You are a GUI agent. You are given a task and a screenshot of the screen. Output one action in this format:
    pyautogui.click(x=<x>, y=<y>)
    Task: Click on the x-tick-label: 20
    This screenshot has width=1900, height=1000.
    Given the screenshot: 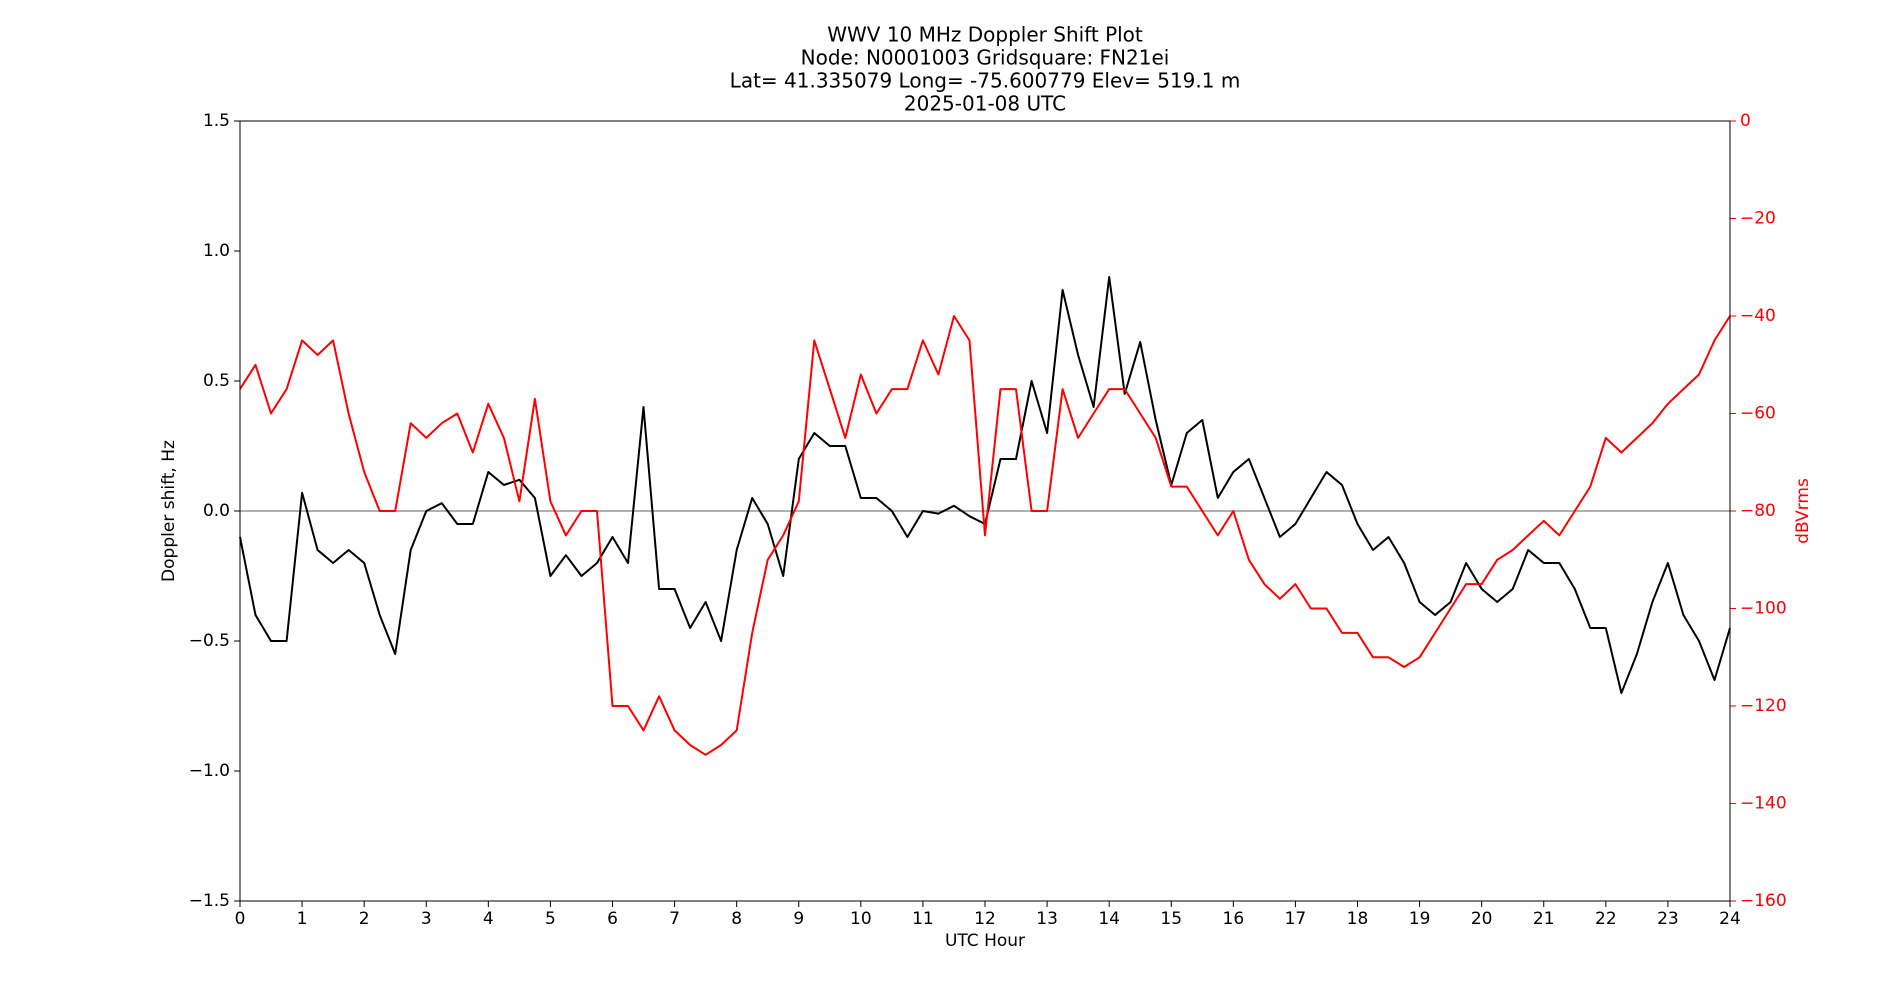 What is the action you would take?
    pyautogui.click(x=1482, y=919)
    